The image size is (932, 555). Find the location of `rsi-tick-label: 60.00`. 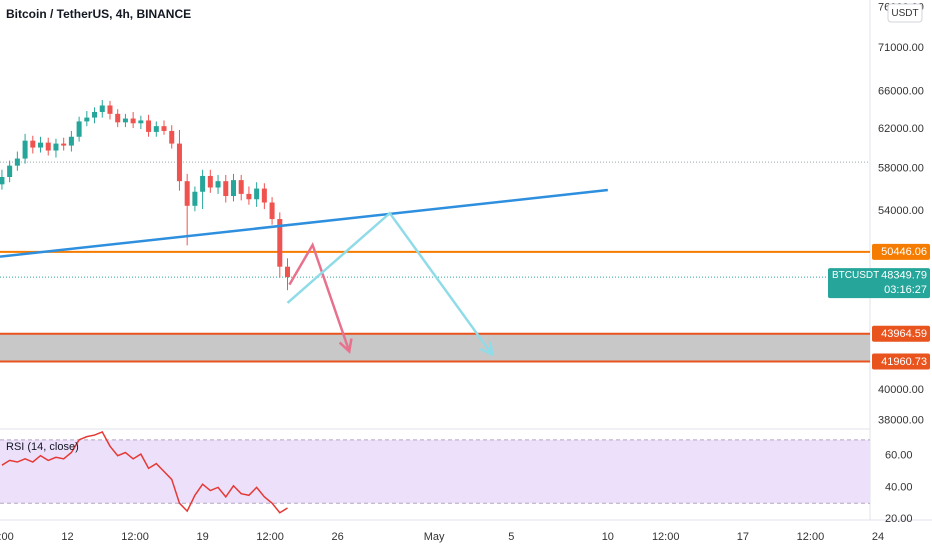

rsi-tick-label: 60.00 is located at coordinates (899, 456).